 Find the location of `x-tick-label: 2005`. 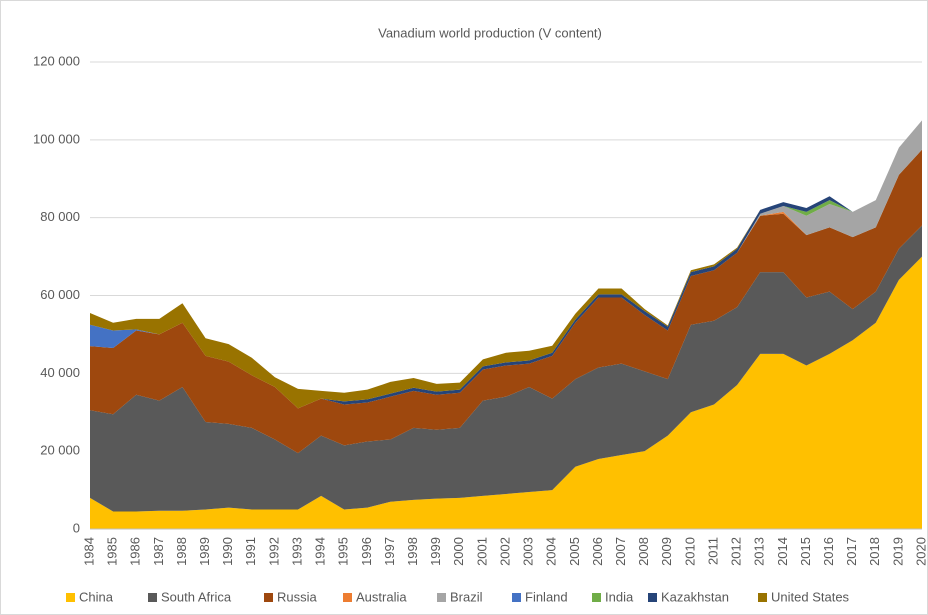

x-tick-label: 2005 is located at coordinates (574, 551).